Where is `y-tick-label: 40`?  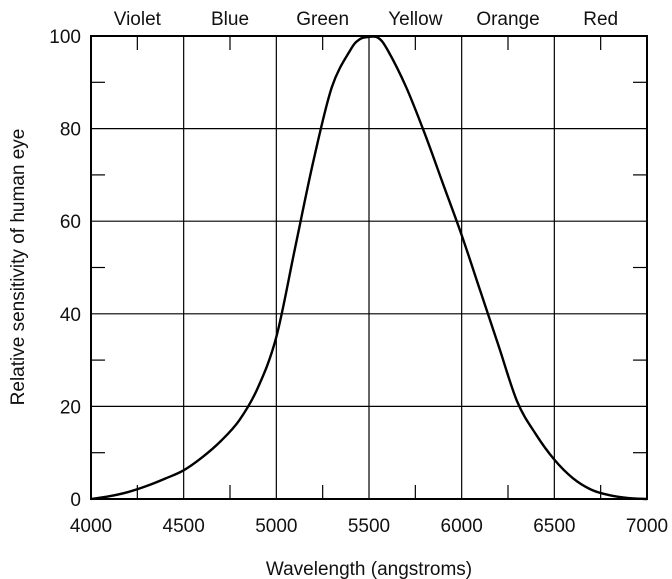
y-tick-label: 40 is located at coordinates (70, 315).